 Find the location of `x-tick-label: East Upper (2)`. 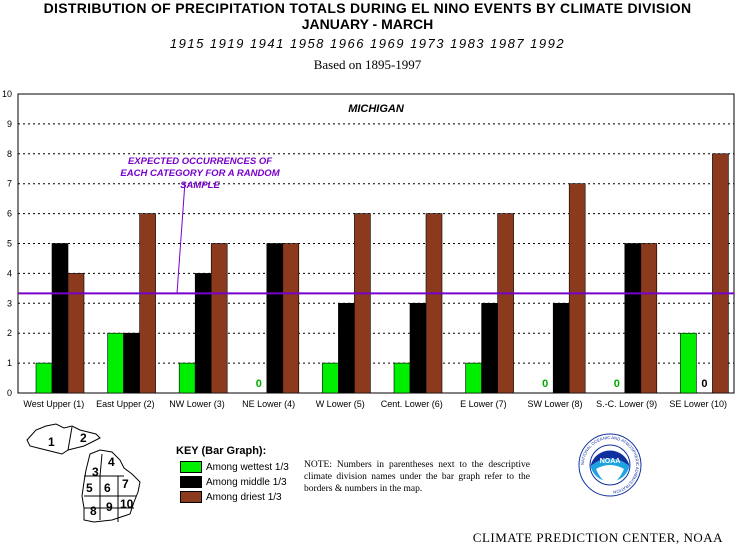

x-tick-label: East Upper (2) is located at coordinates (125, 404).